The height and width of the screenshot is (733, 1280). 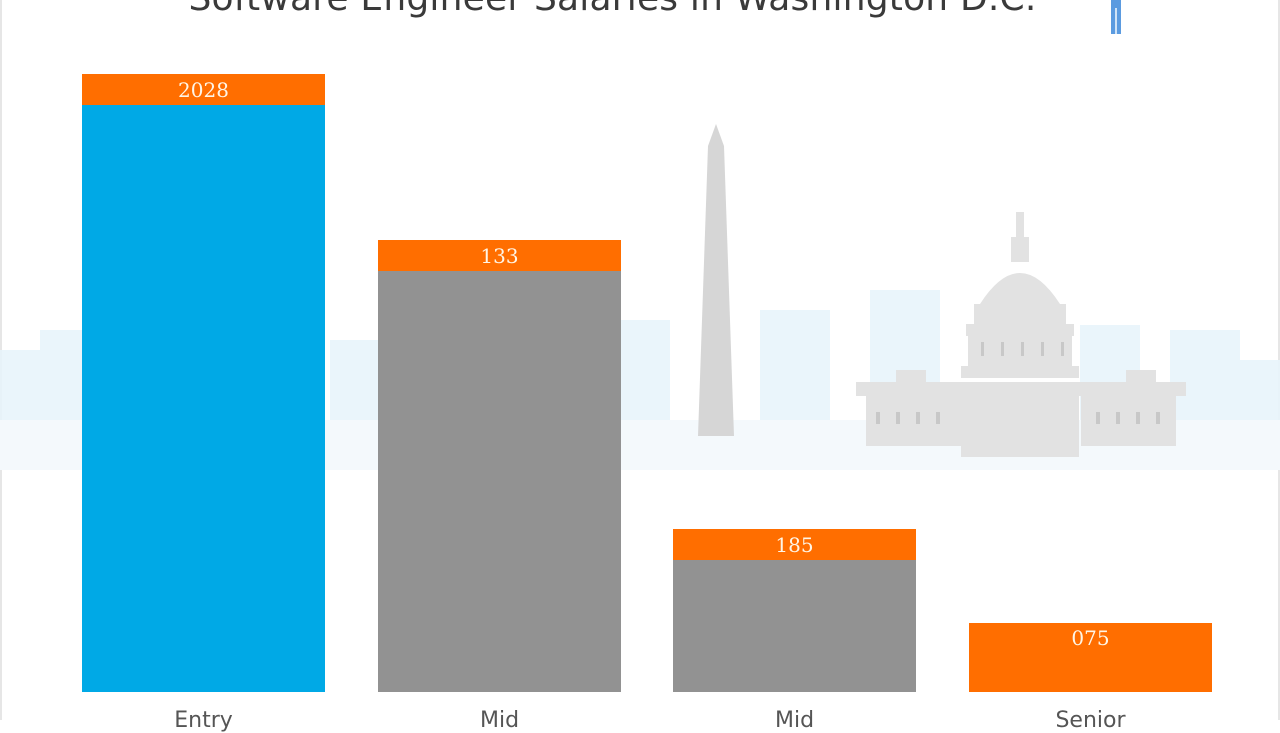 I want to click on bar-value-label: 185, so click(x=794, y=544).